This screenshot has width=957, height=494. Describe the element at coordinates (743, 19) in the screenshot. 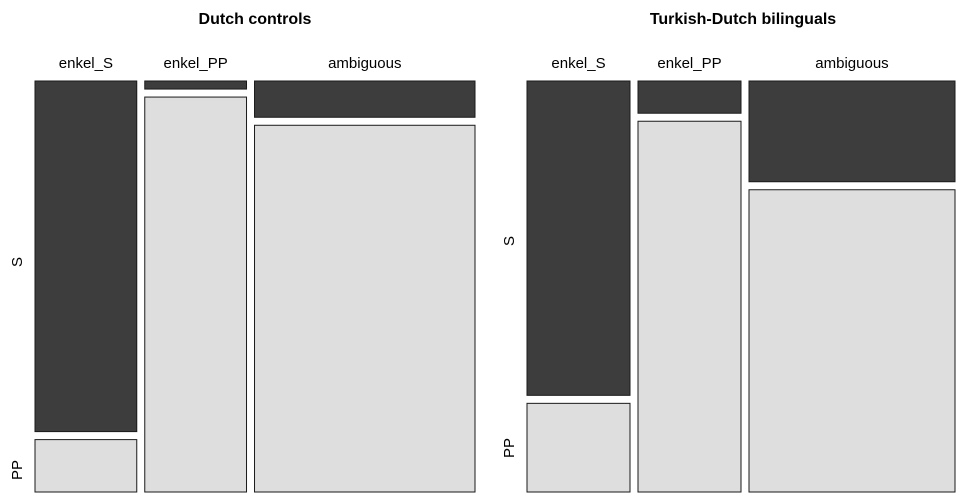

I see `panel-title: Turkish-Dutch bilinguals` at that location.